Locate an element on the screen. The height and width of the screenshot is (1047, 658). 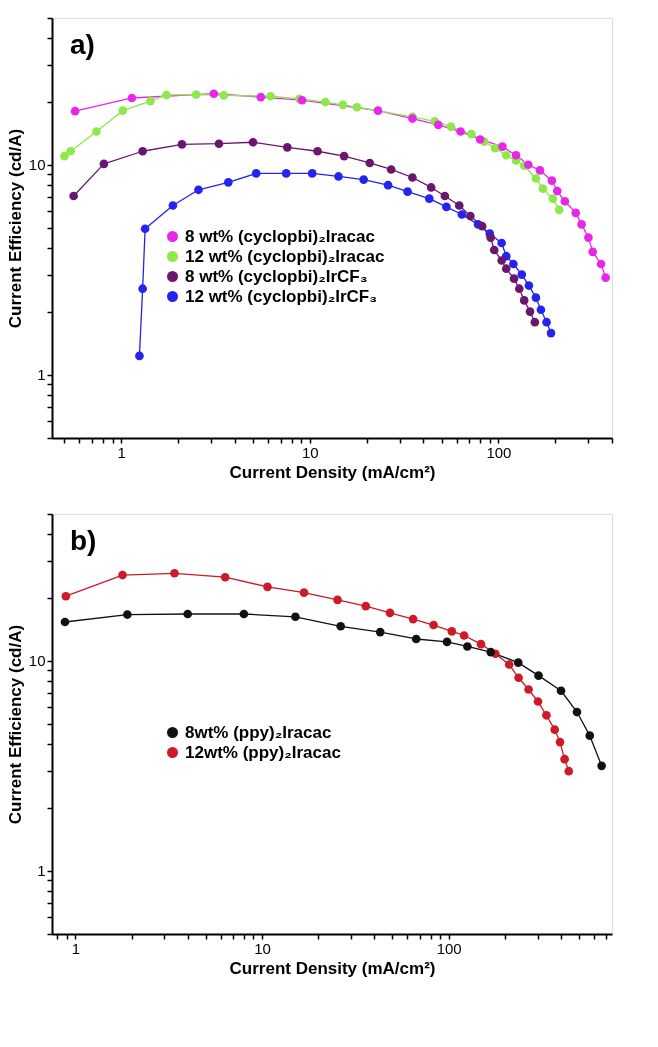
legend-label: 12 wt% (cyclopbi)₂Iracac is located at coordinates (285, 256).